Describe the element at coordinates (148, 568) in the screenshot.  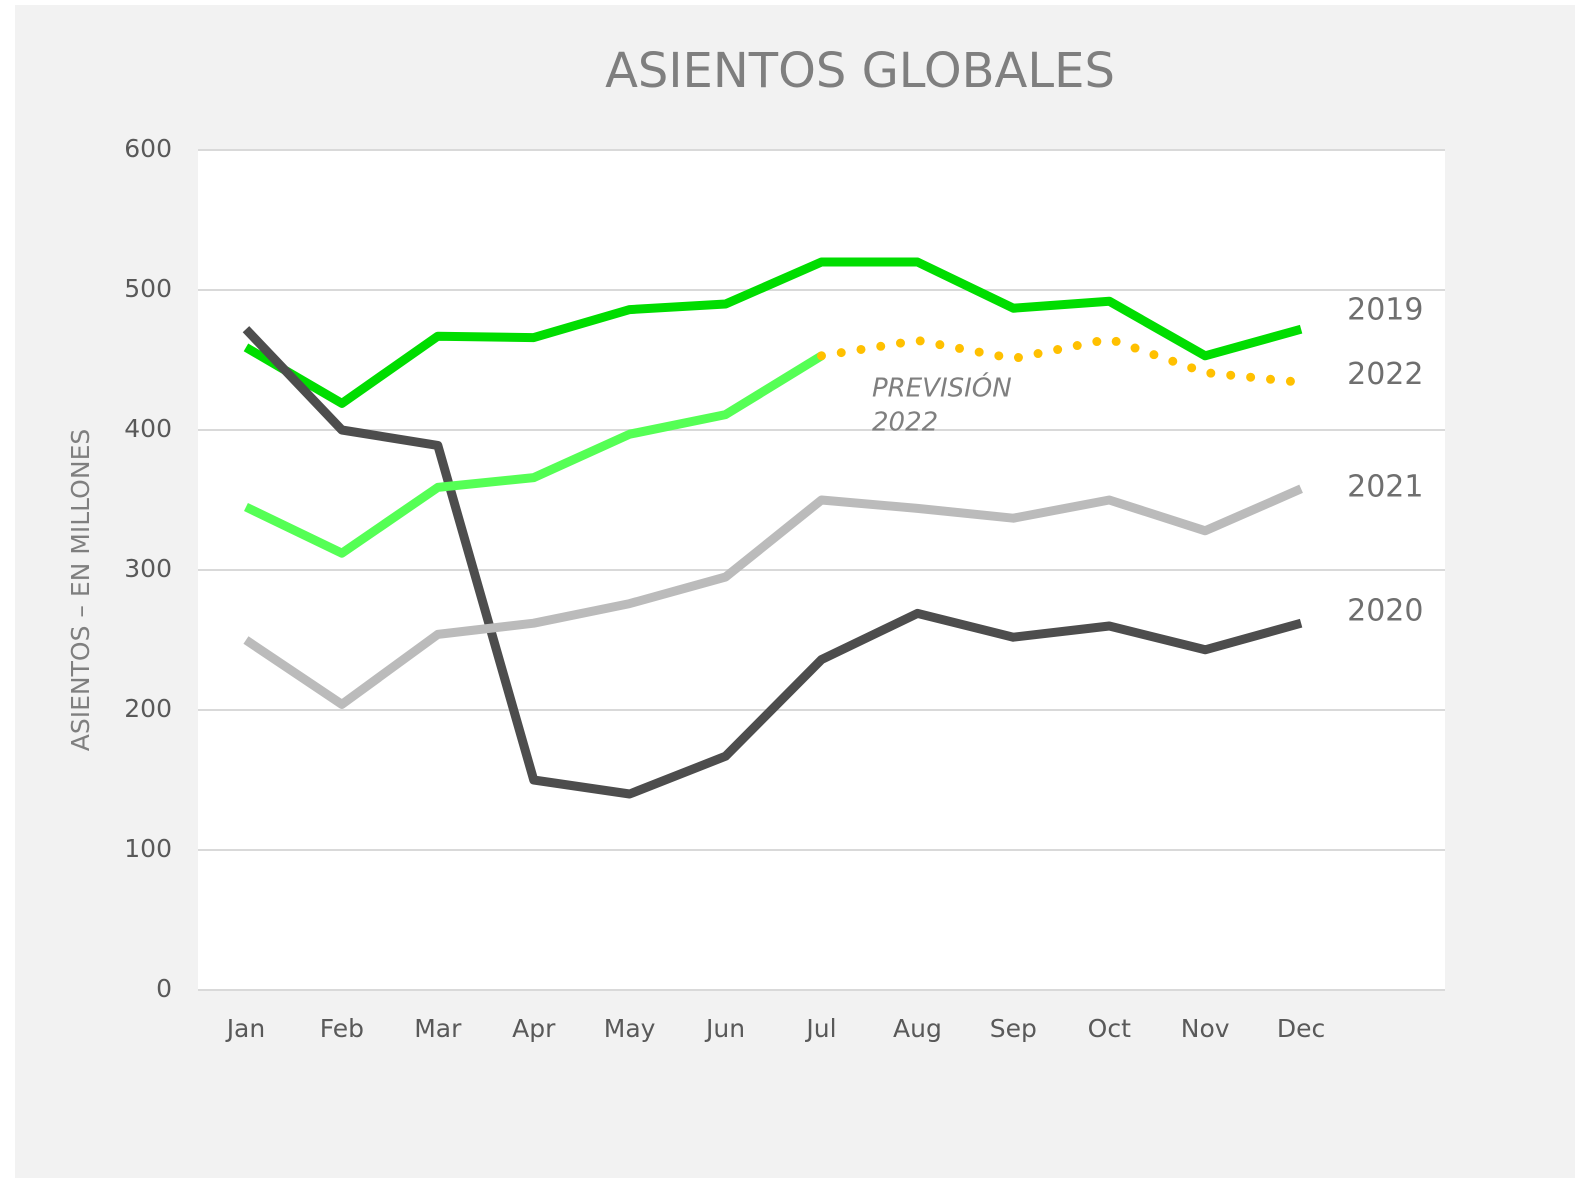
I see `y-tick-label: 300` at that location.